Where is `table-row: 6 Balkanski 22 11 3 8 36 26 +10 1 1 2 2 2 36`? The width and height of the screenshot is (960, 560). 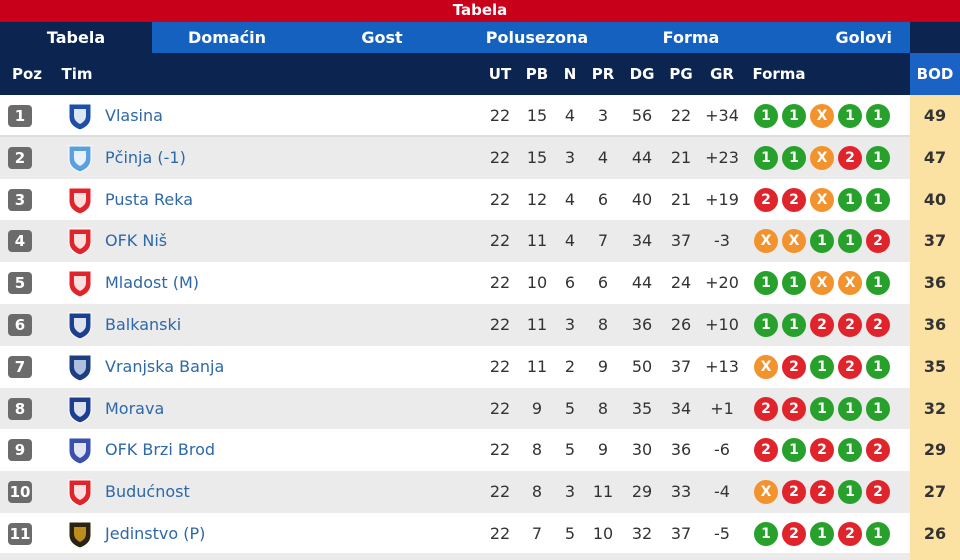
table-row: 6 Balkanski 22 11 3 8 36 26 +10 1 1 2 2 2 36 is located at coordinates (480, 325).